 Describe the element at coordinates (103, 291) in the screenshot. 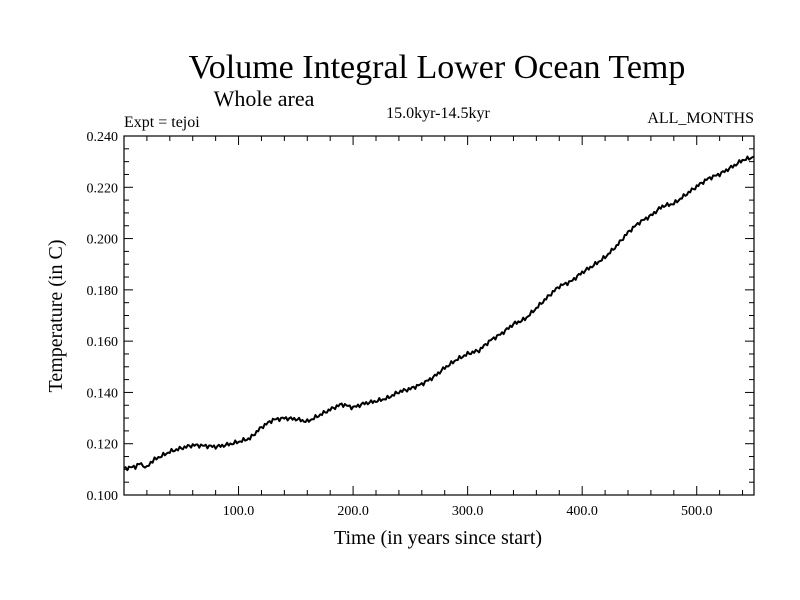

I see `y-tick-label: 0.180` at that location.